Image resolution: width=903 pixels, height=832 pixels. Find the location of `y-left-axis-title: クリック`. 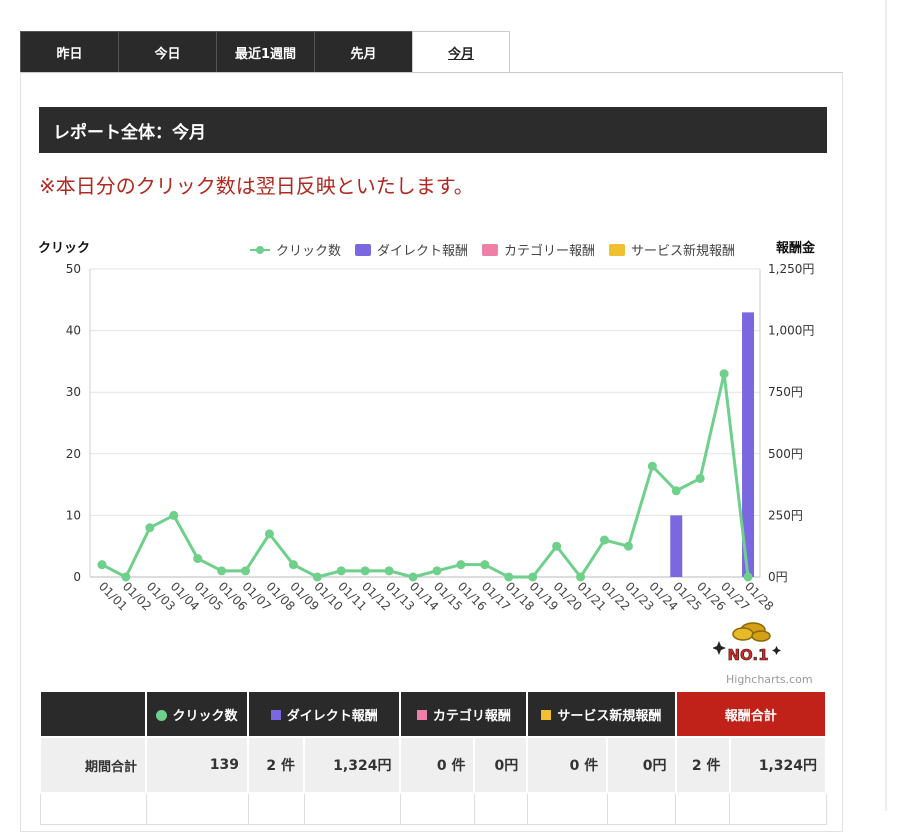

y-left-axis-title: クリック is located at coordinates (64, 248).